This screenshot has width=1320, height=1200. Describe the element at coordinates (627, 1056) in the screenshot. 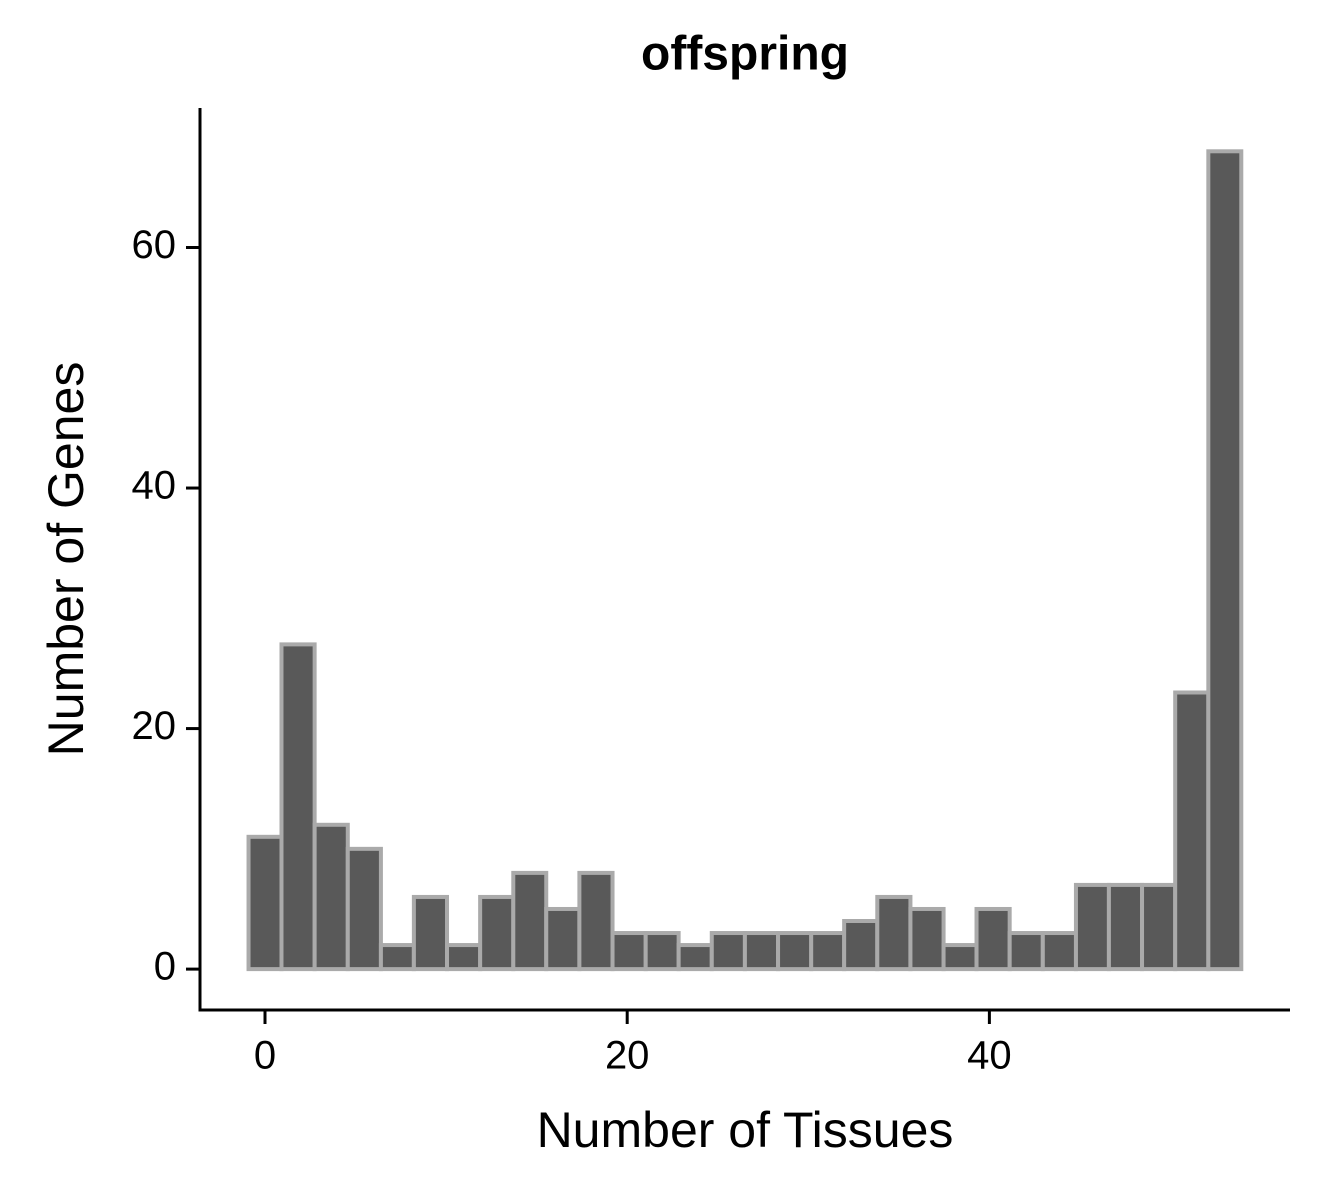

I see `x-tick-label: 20` at that location.